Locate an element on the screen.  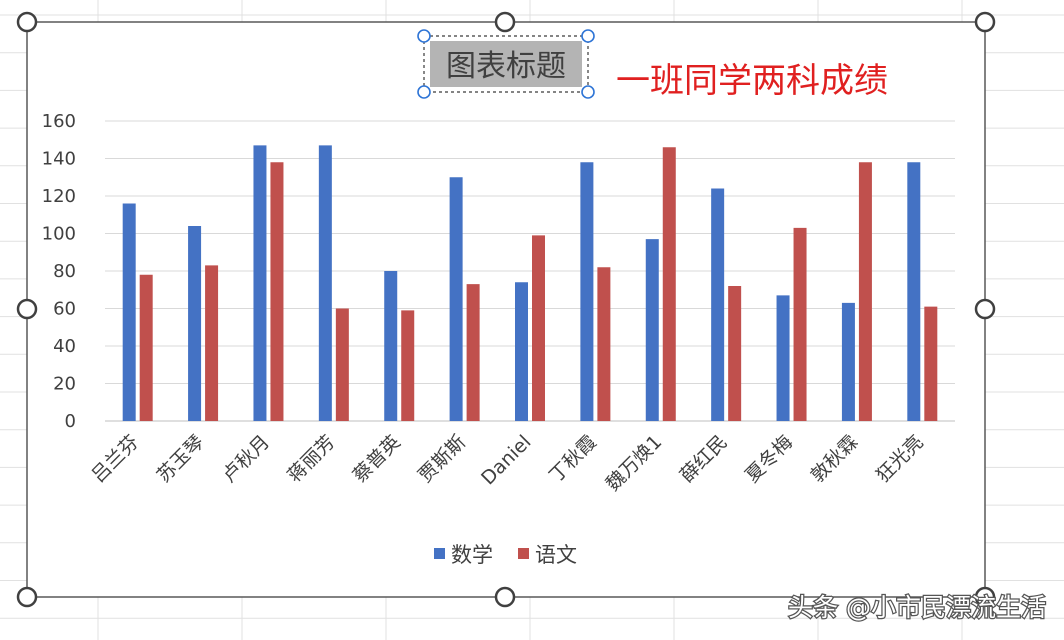
y-tick-label: 80 is located at coordinates (64, 271).